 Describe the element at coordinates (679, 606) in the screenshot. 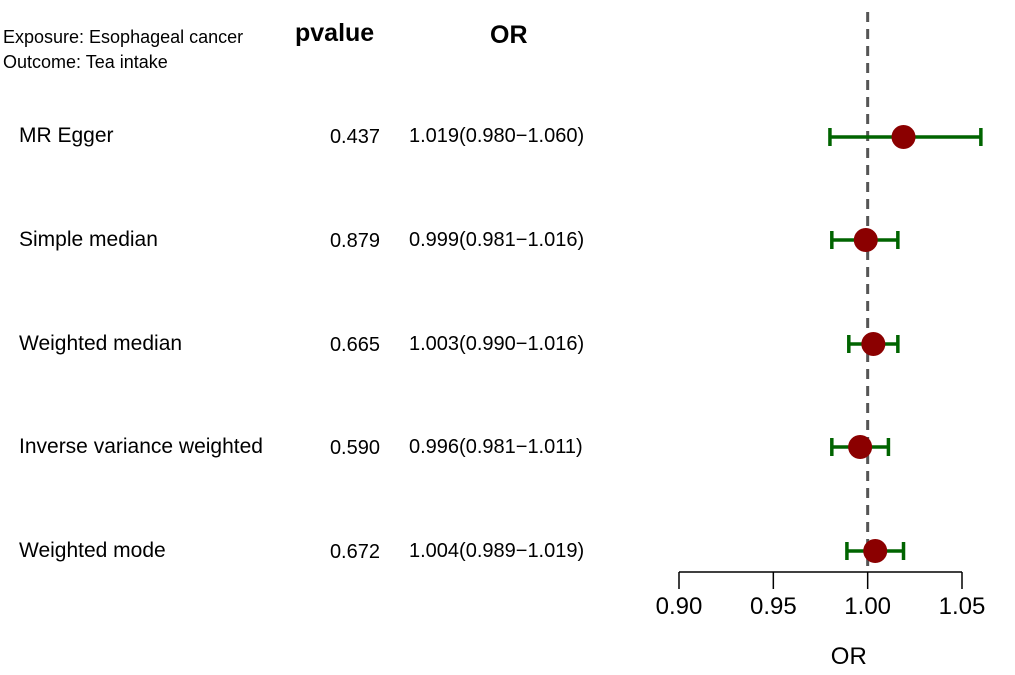

I see `x-tick-label-0: 0.90` at that location.